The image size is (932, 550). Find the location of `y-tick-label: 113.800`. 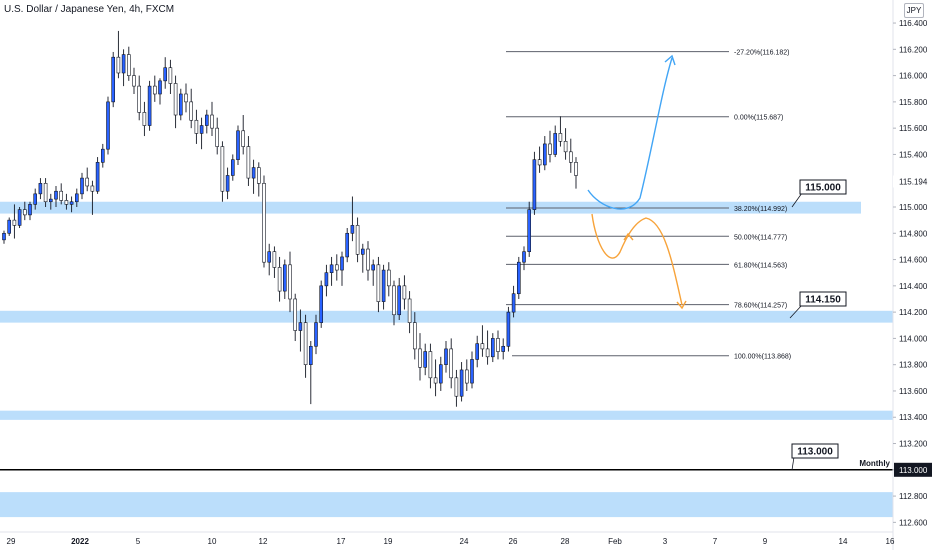

y-tick-label: 113.800 is located at coordinates (913, 365).